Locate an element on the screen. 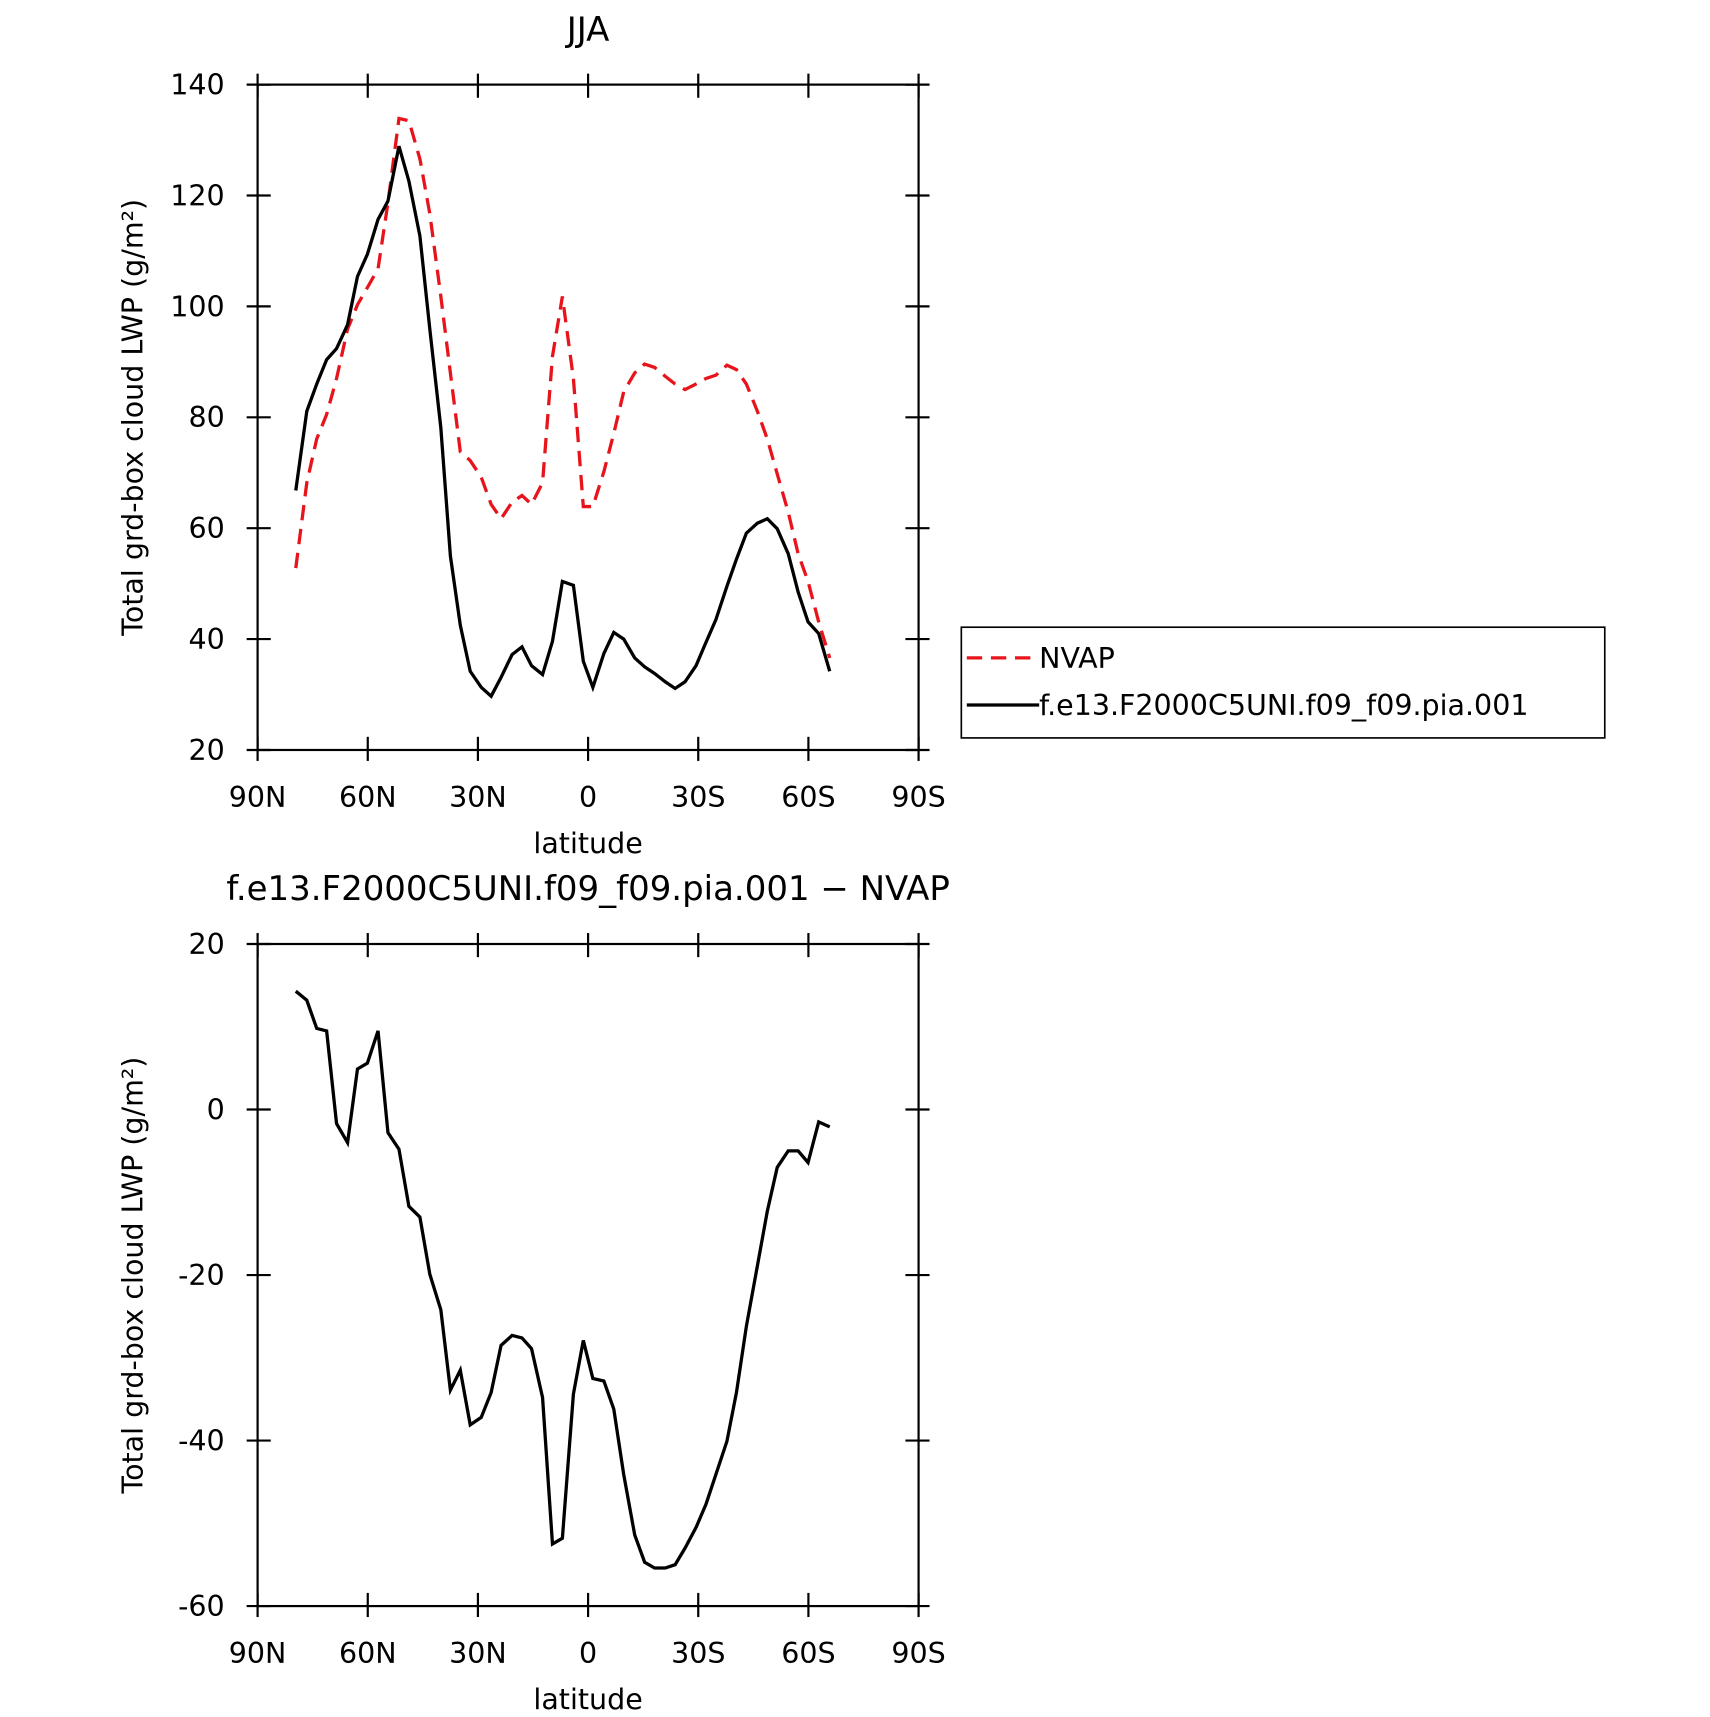  legend: NVAP f.e13.F2000C5UNI.f09_f09.pia.001 is located at coordinates (1283, 682).